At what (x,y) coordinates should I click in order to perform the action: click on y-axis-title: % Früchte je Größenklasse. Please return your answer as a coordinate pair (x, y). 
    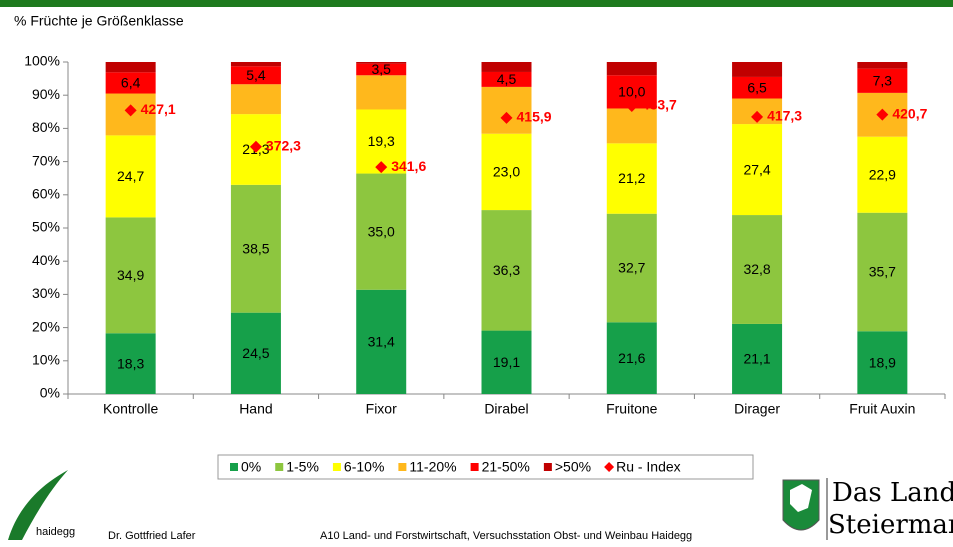
    Looking at the image, I should click on (99, 21).